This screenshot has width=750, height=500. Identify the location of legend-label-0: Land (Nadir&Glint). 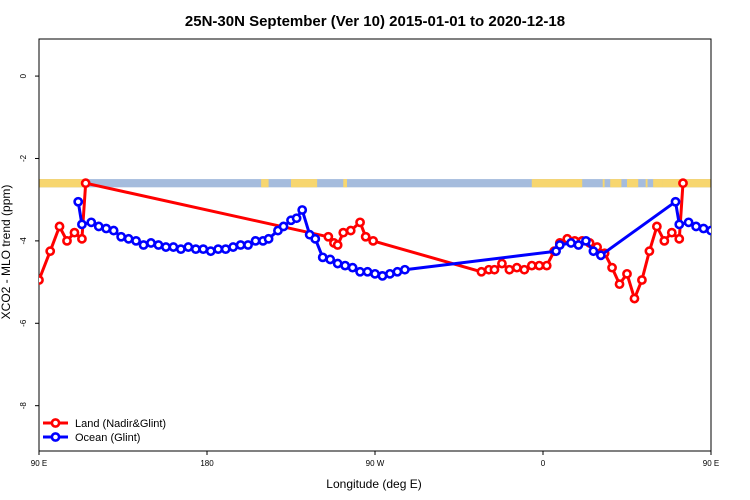
(120, 424).